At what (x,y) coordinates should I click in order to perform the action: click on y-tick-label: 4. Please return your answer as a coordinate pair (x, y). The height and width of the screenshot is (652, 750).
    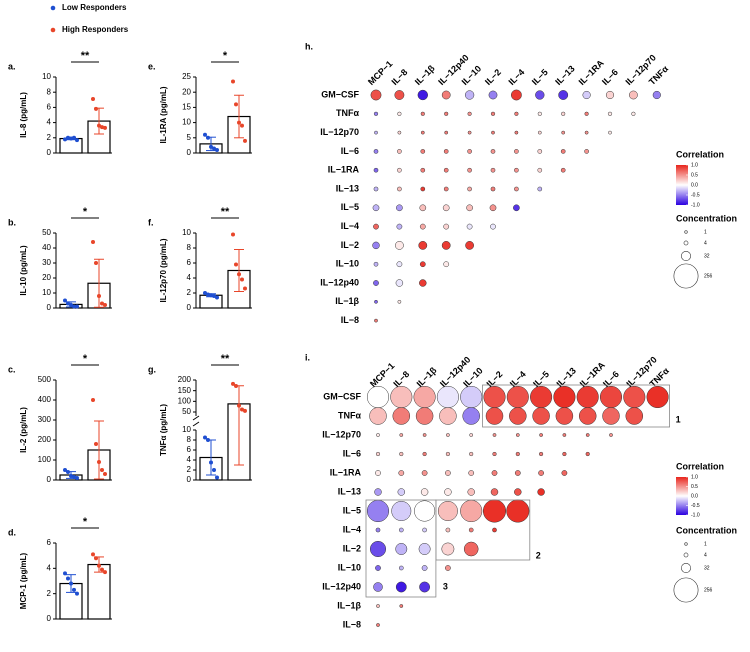
    Looking at the image, I should click on (189, 459).